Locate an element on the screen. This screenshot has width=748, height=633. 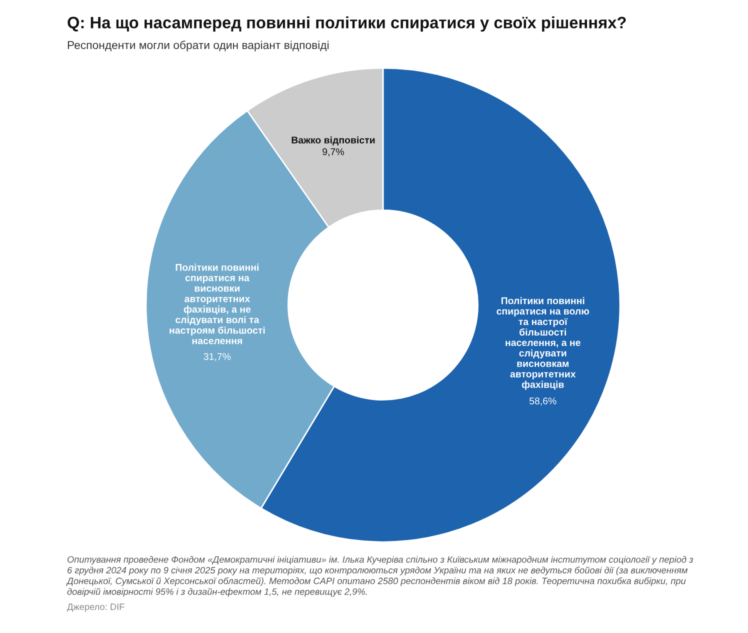
text: Джерело: DIF is located at coordinates (95, 608).